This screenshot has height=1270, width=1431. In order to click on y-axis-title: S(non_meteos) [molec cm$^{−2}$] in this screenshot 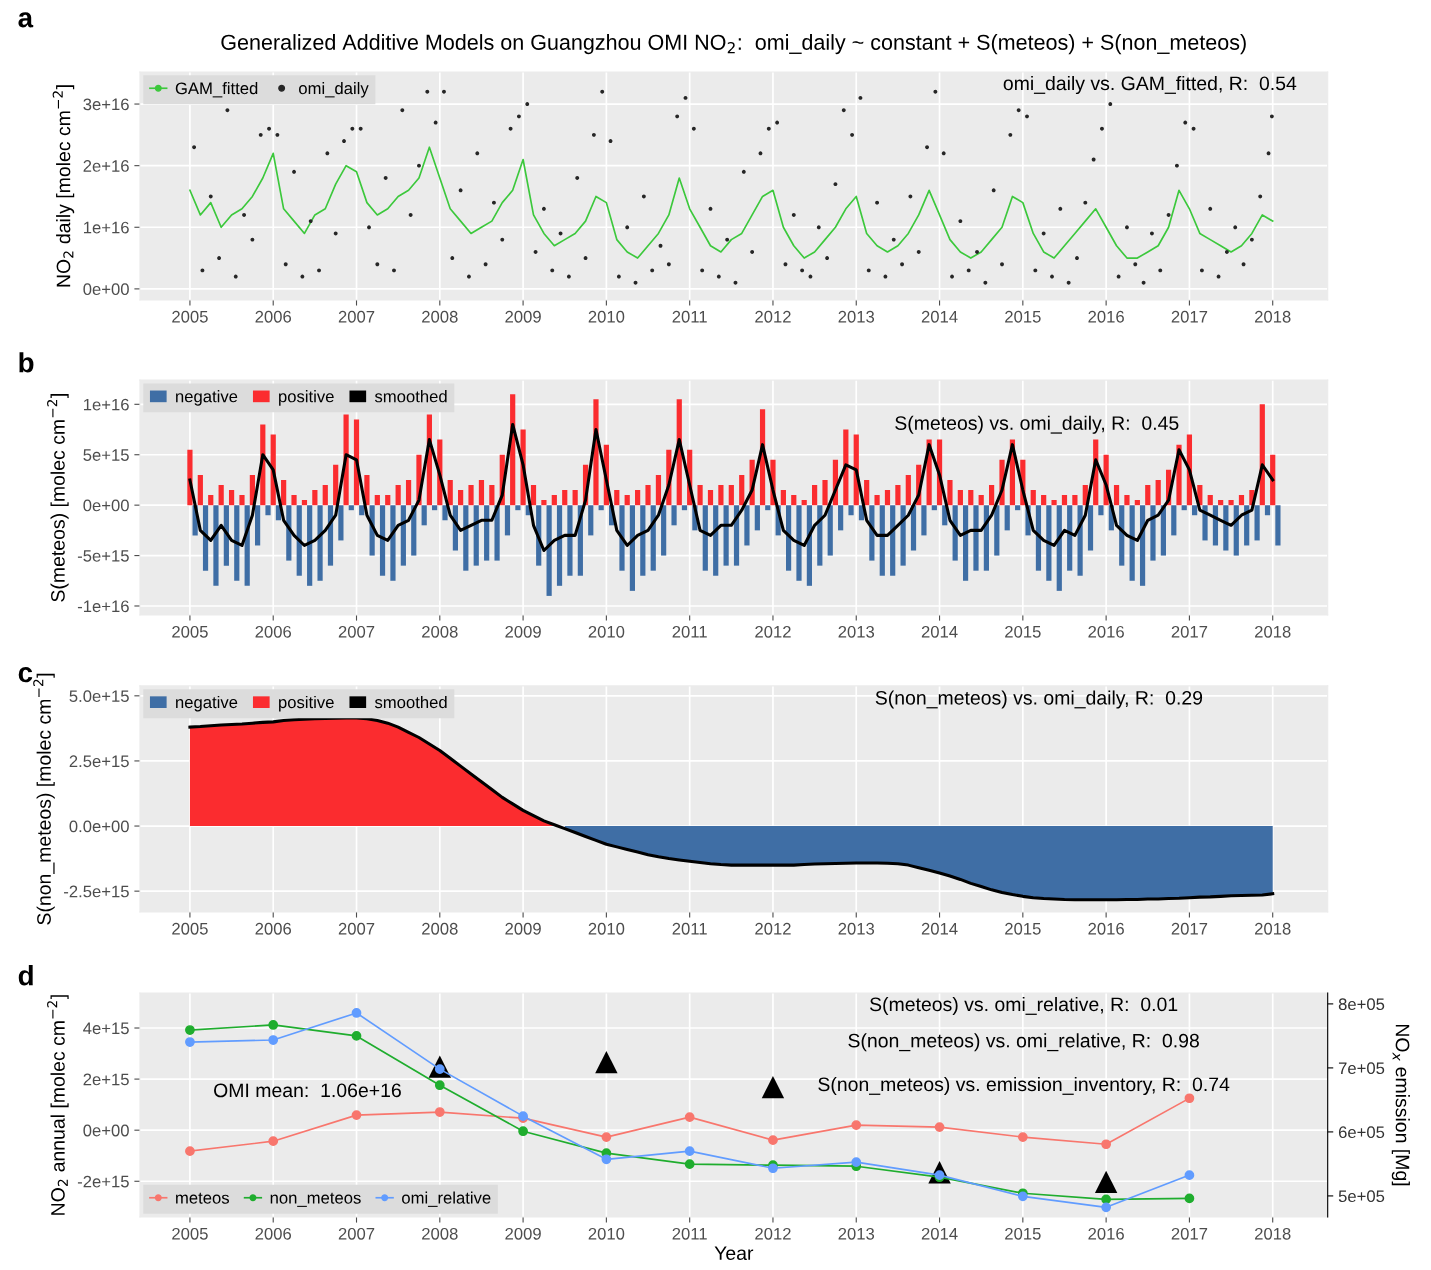, I will do `click(44, 799)`.